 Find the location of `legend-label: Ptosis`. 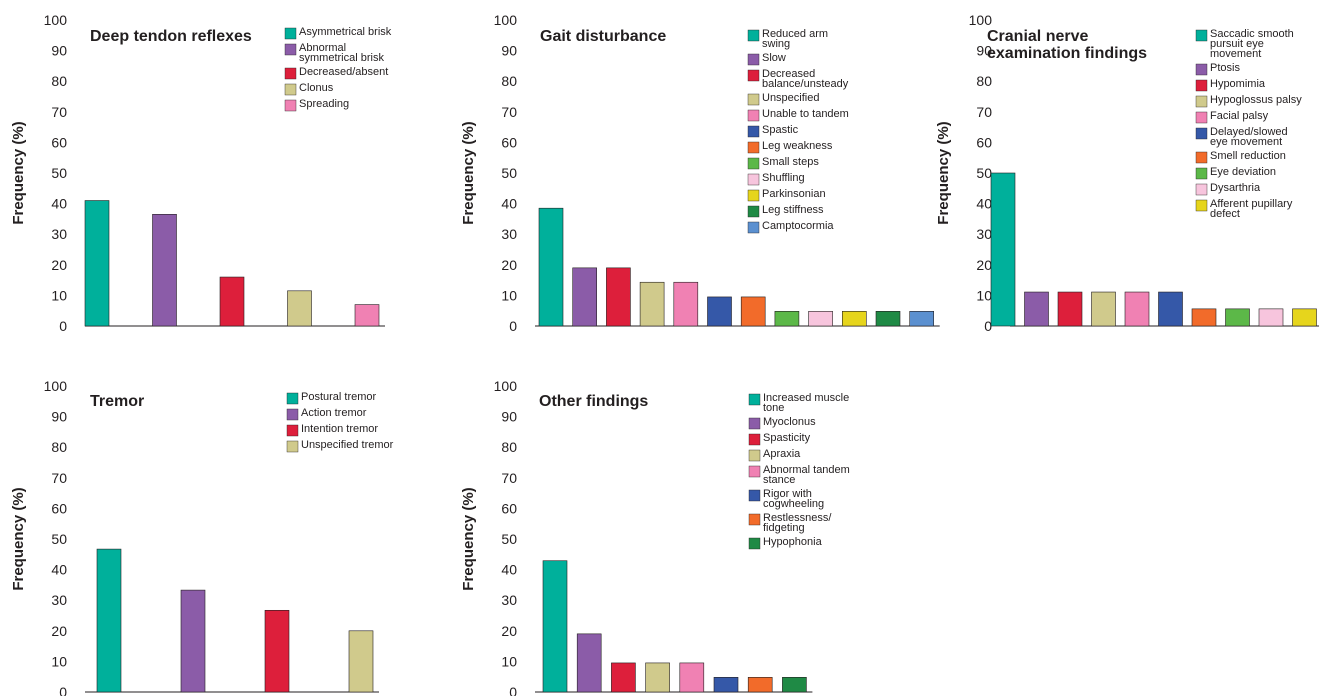

legend-label: Ptosis is located at coordinates (1225, 68).